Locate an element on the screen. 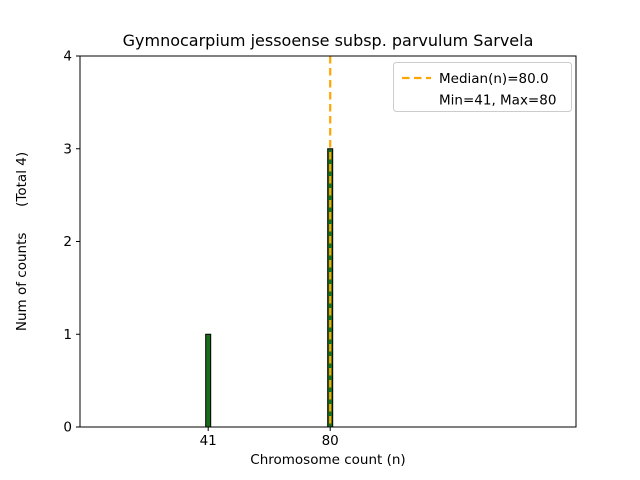  y-tick-label: 4 is located at coordinates (67, 57).